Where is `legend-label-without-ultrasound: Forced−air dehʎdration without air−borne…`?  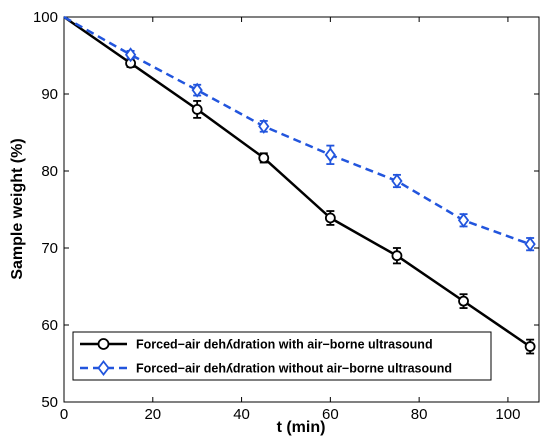
legend-label-without-ultrasound: Forced−air dehʎdration without air−borne… is located at coordinates (294, 369).